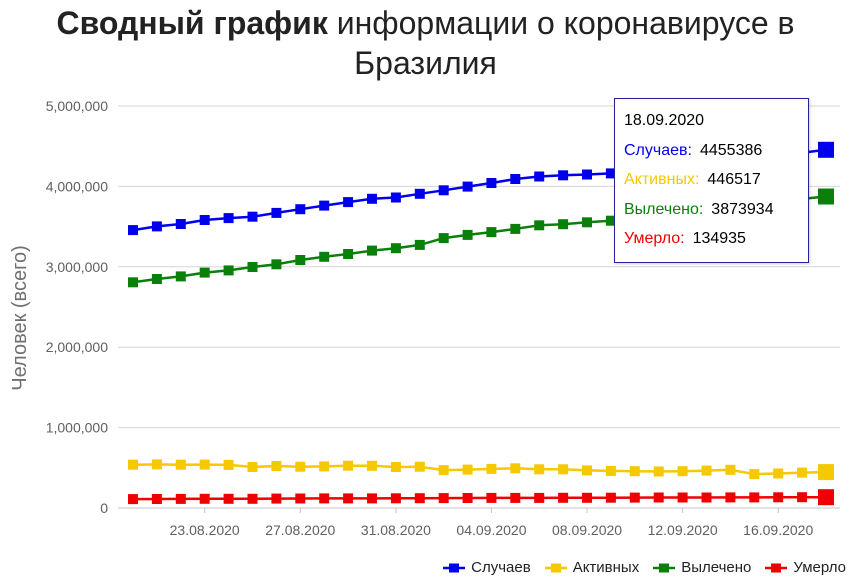  I want to click on legend-item-active: Активных, so click(591, 568).